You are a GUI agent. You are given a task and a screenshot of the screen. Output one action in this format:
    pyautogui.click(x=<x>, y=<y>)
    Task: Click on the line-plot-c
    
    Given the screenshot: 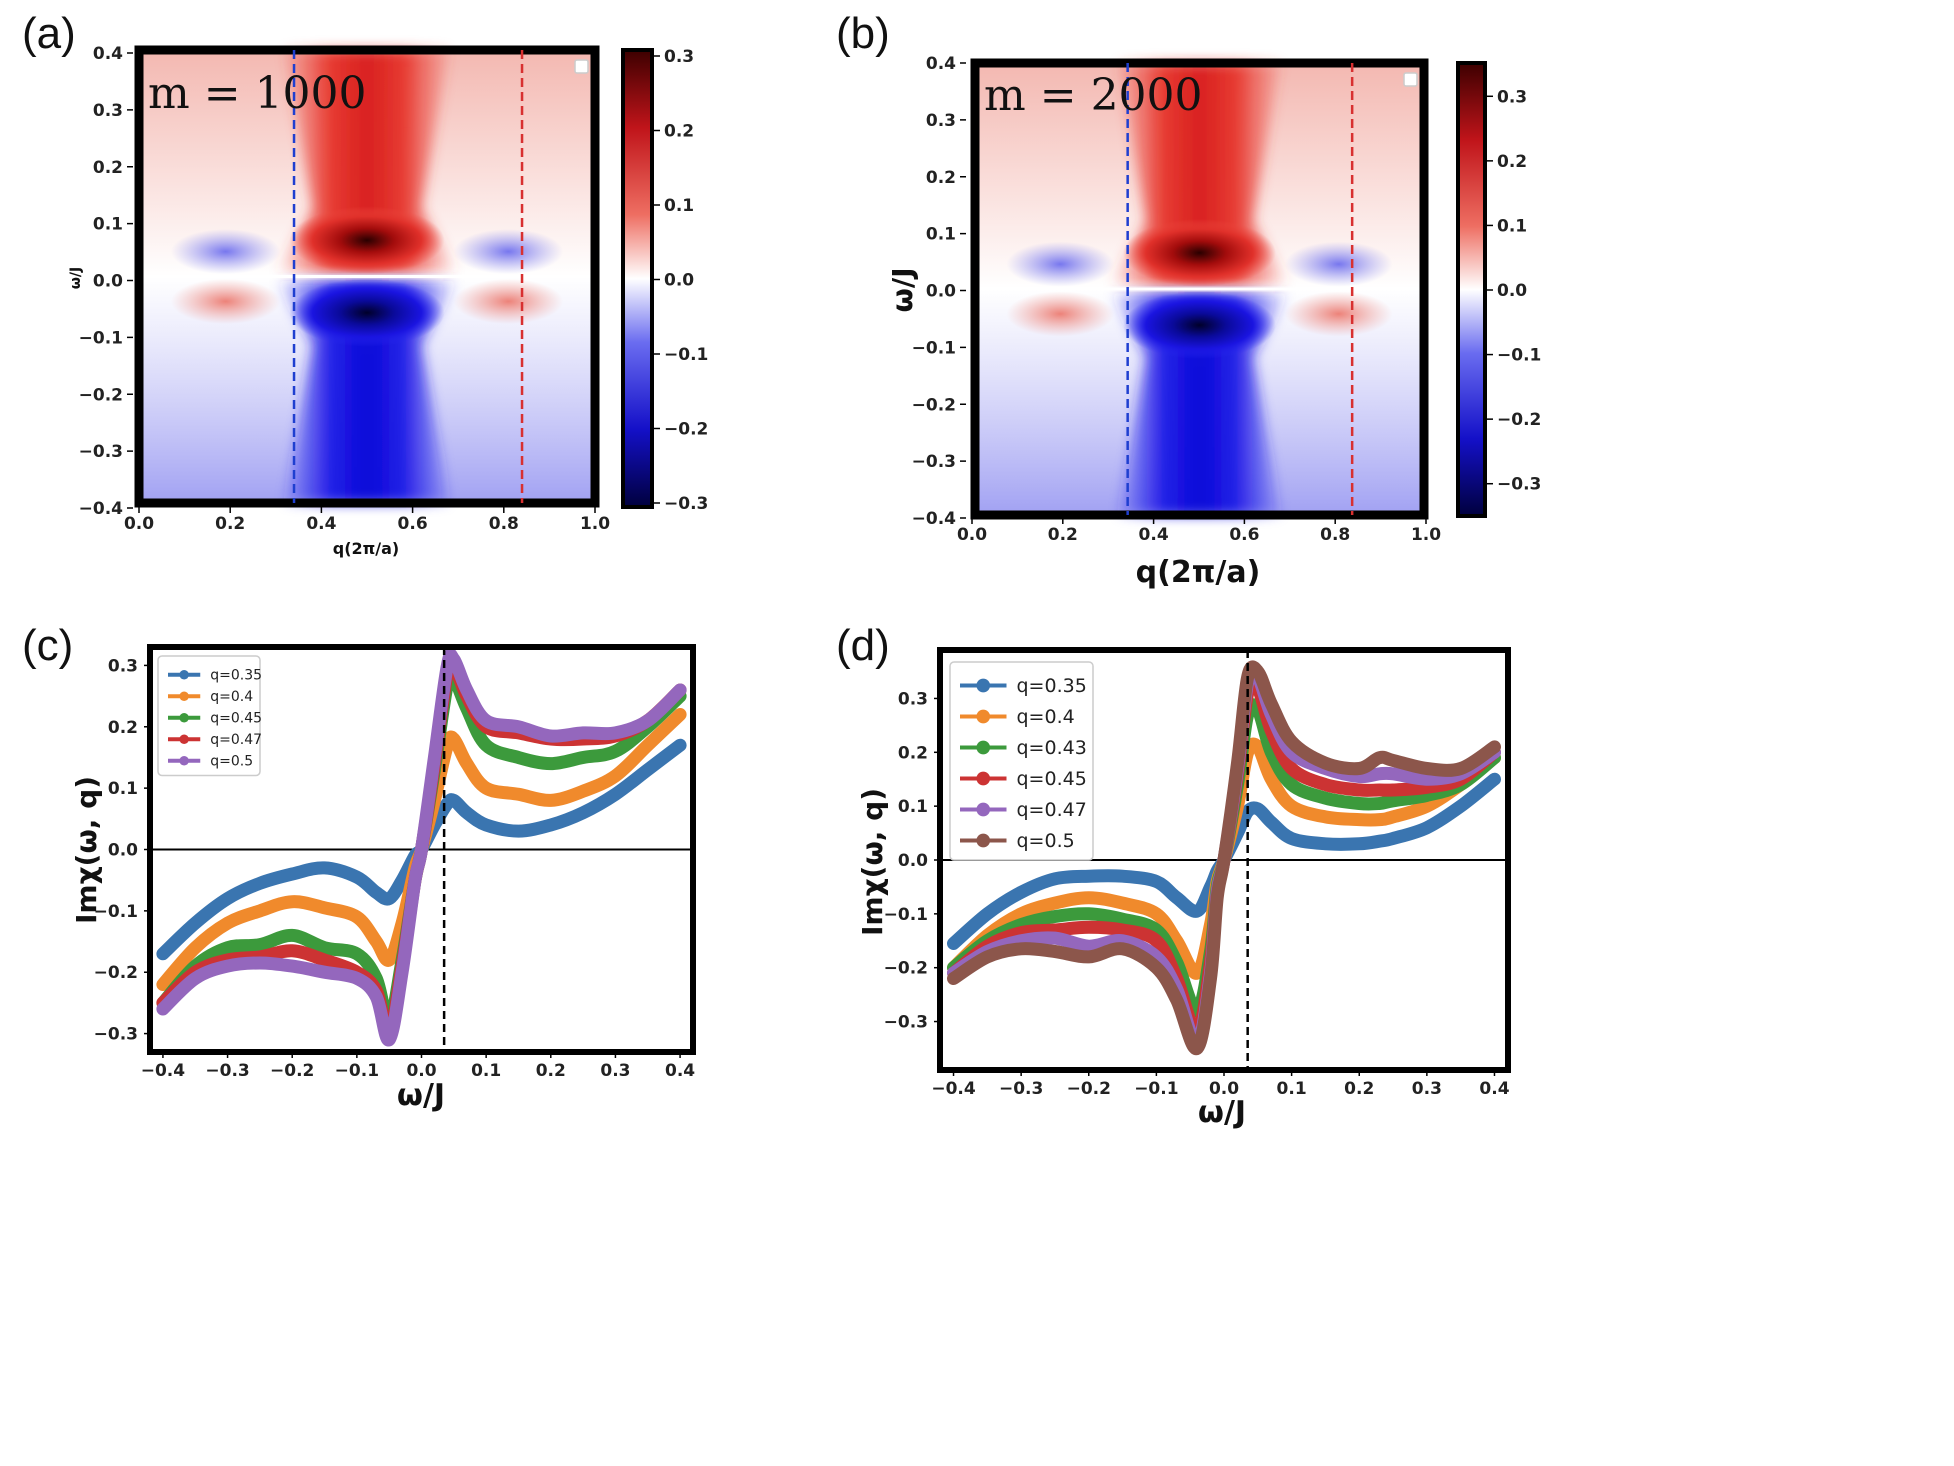 What is the action you would take?
    pyautogui.click(x=421, y=849)
    